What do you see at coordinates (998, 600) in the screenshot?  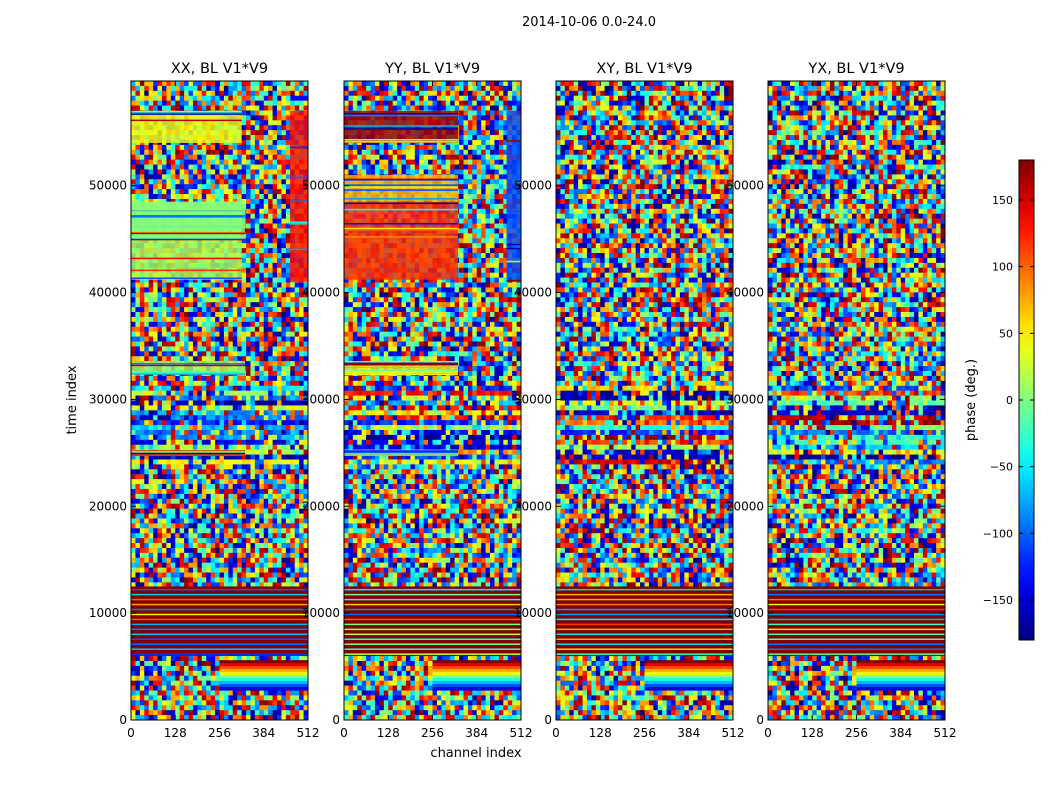 I see `colorbar-tick-label: −150` at bounding box center [998, 600].